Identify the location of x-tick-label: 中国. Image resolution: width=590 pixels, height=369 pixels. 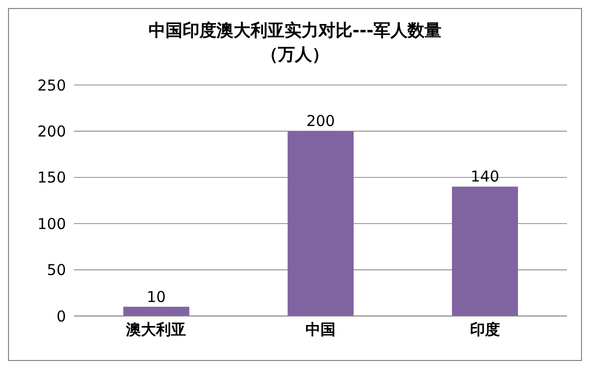
(321, 329).